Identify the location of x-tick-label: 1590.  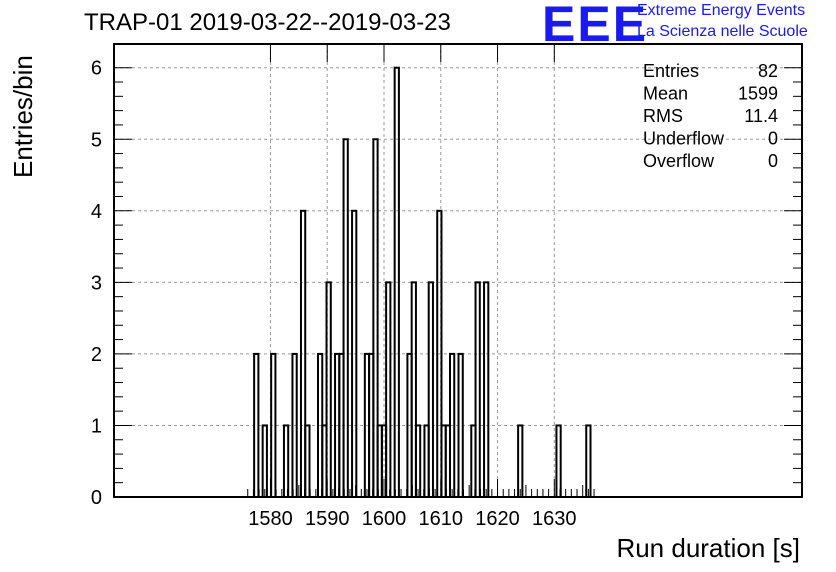
(327, 519).